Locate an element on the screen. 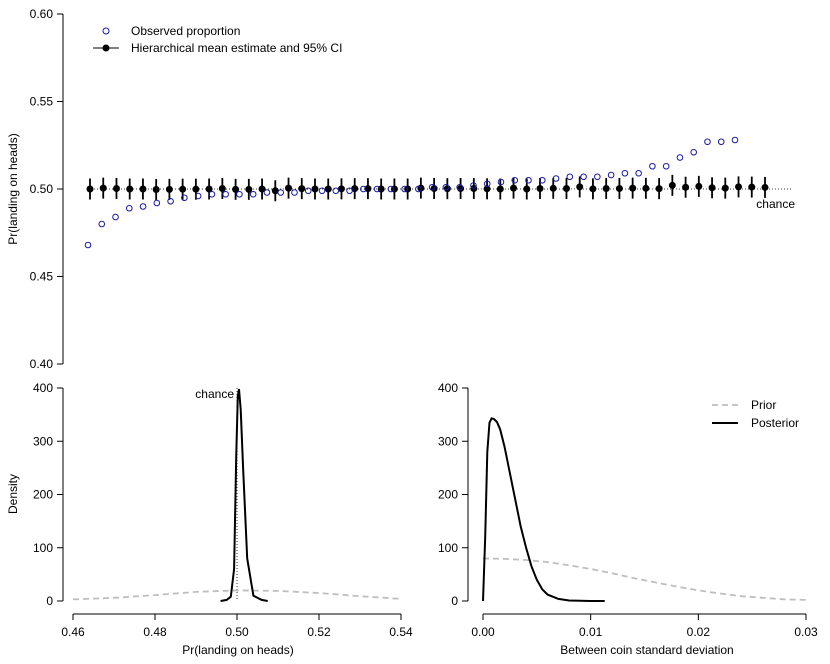 This screenshot has height=664, width=830. bottom-right-x-tick-label: 0.00 is located at coordinates (483, 632).